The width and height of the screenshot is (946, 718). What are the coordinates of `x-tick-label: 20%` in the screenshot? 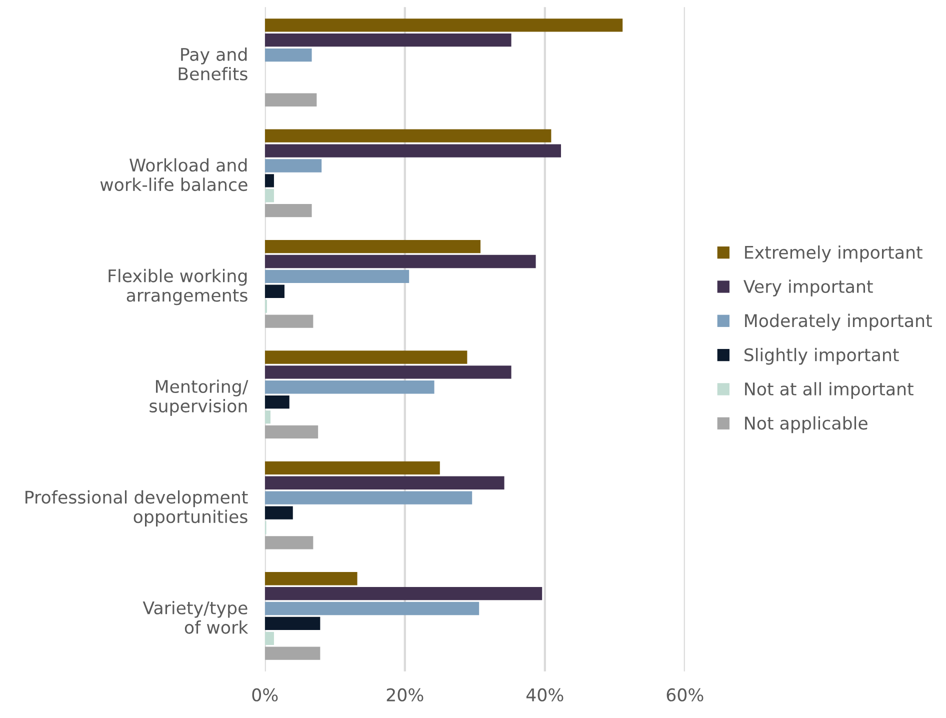 It's located at (405, 695).